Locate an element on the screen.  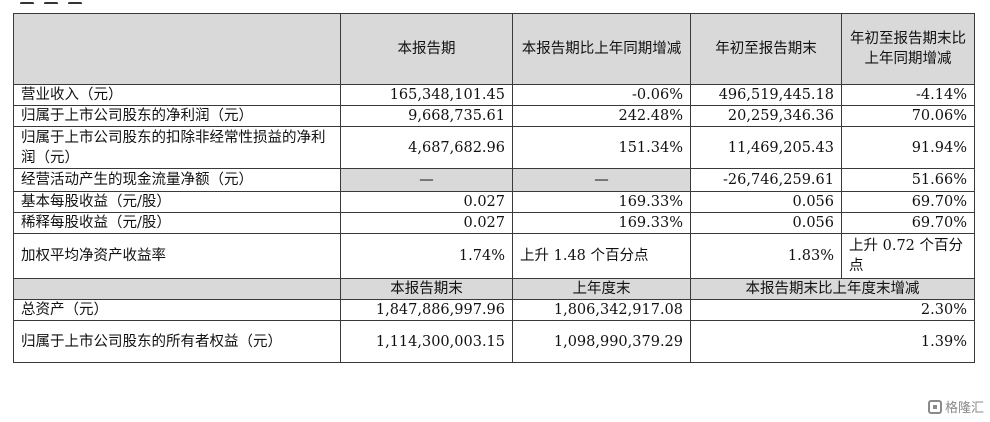
cell-ytd: 1.83% is located at coordinates (766, 256).